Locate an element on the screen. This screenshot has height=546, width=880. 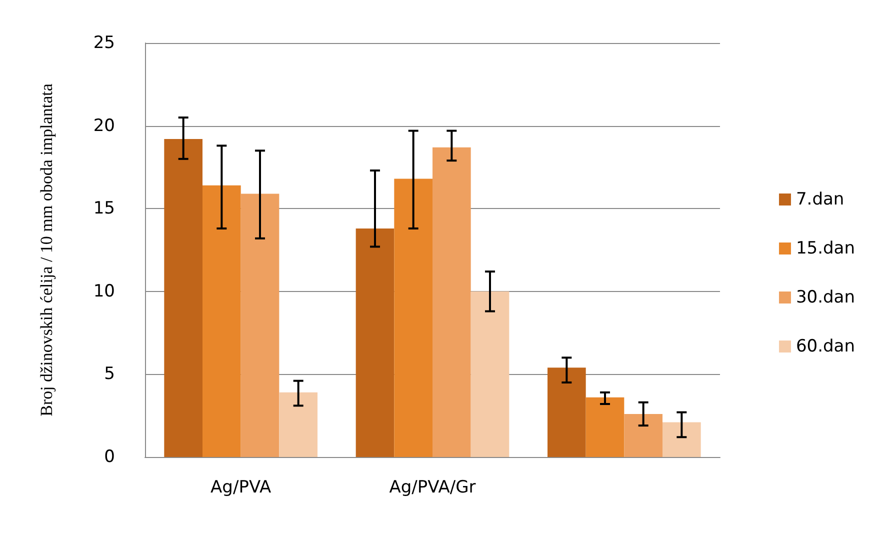
y-tick-label: 0 is located at coordinates (109, 457).